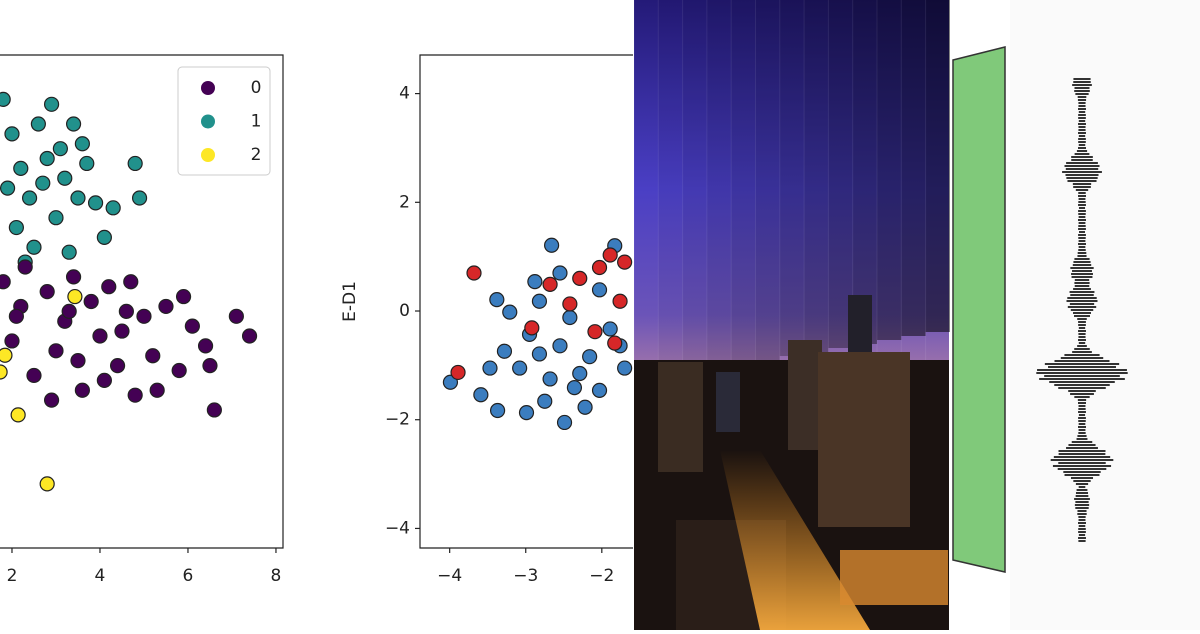 This screenshot has width=1200, height=634. I want to click on y-tick-label: 4, so click(404, 94).